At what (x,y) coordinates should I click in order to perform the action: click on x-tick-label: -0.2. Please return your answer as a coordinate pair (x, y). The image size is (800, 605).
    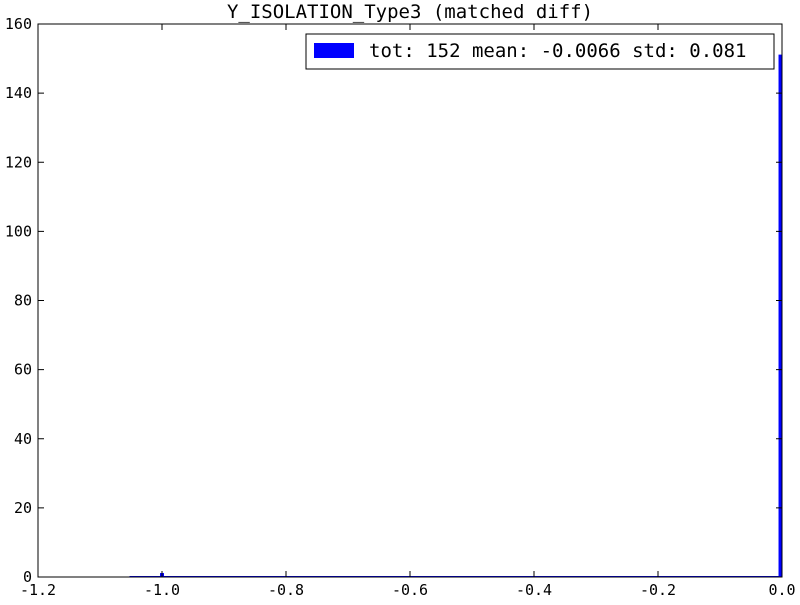
    Looking at the image, I should click on (658, 590).